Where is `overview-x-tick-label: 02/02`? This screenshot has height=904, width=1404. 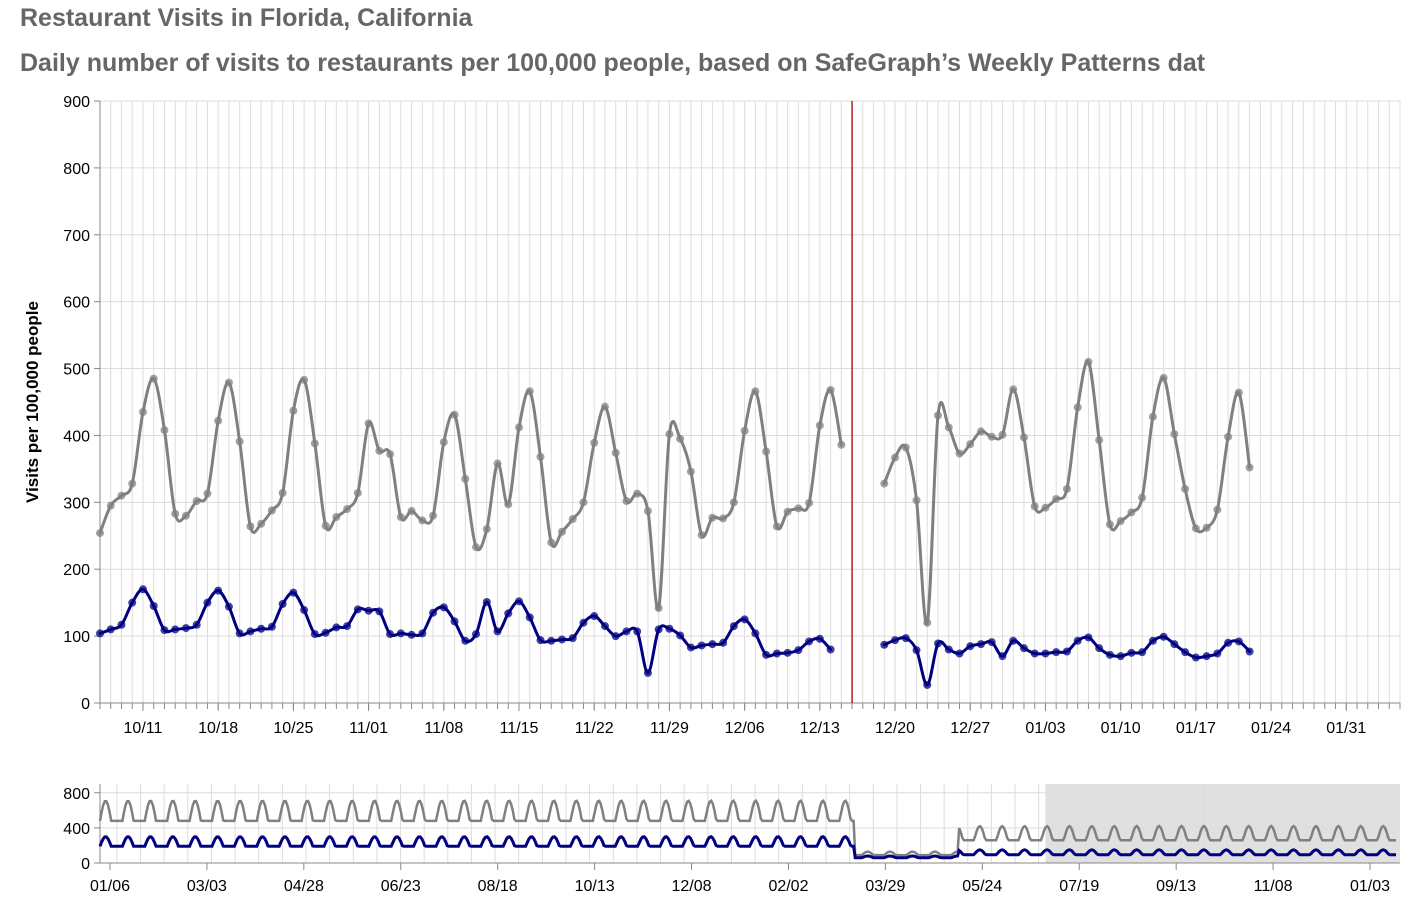
overview-x-tick-label: 02/02 is located at coordinates (788, 886).